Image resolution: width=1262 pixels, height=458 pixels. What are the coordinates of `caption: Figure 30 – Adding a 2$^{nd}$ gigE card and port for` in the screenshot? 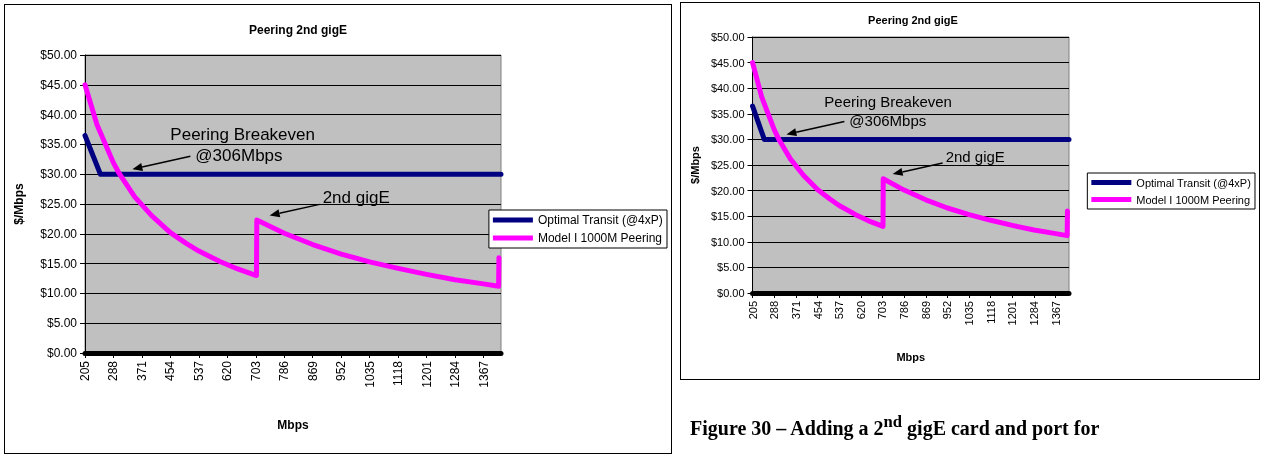 It's located at (895, 425).